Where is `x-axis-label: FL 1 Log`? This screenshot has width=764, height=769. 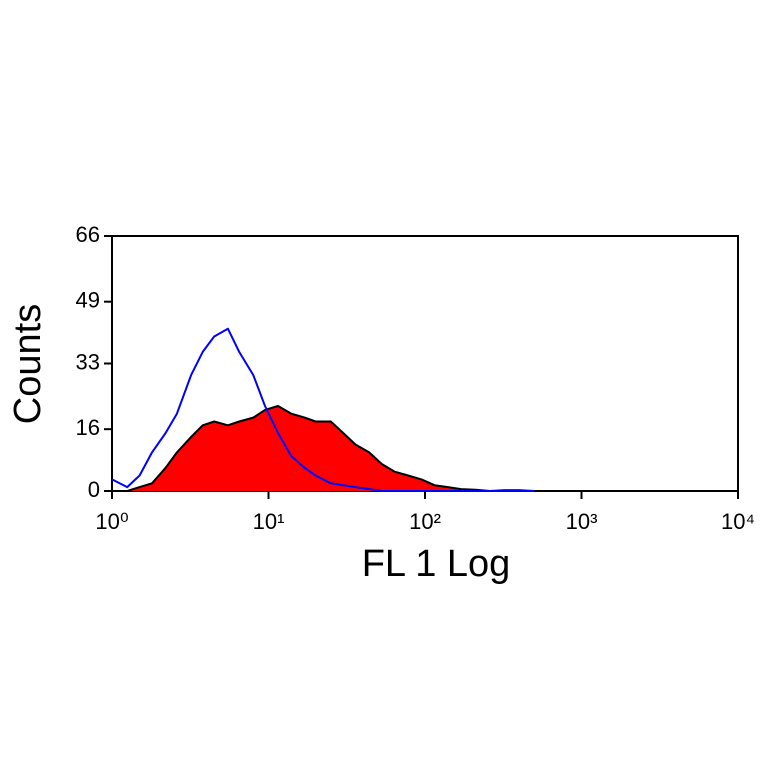 x-axis-label: FL 1 Log is located at coordinates (436, 564).